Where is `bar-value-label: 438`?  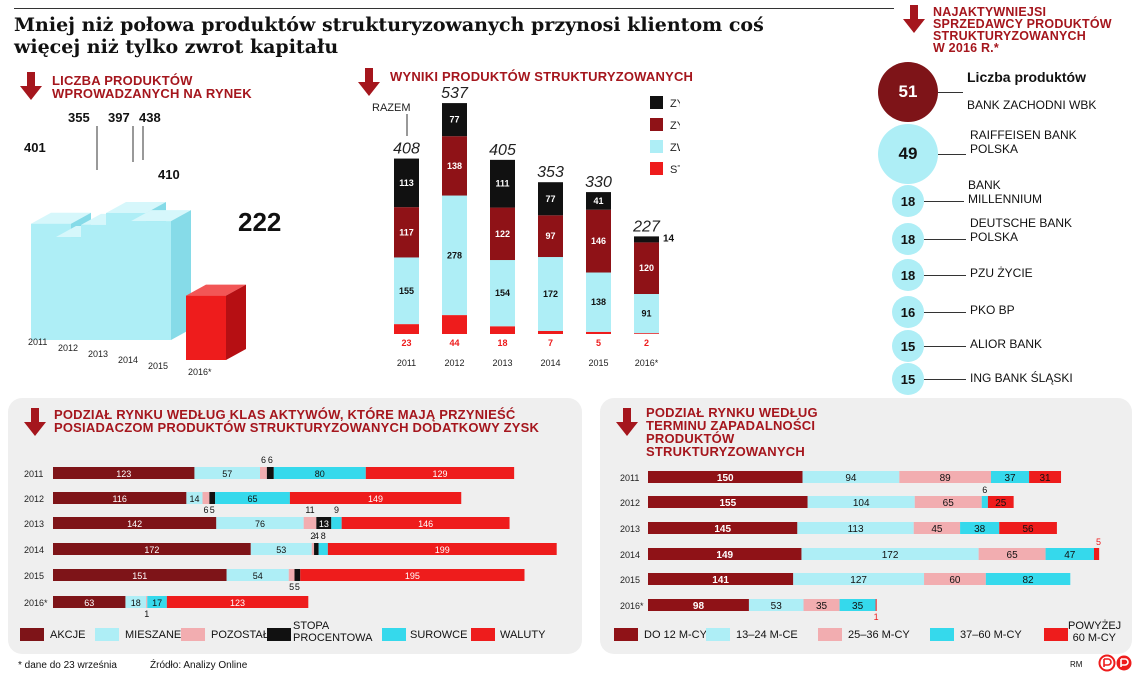 bar-value-label: 438 is located at coordinates (150, 117).